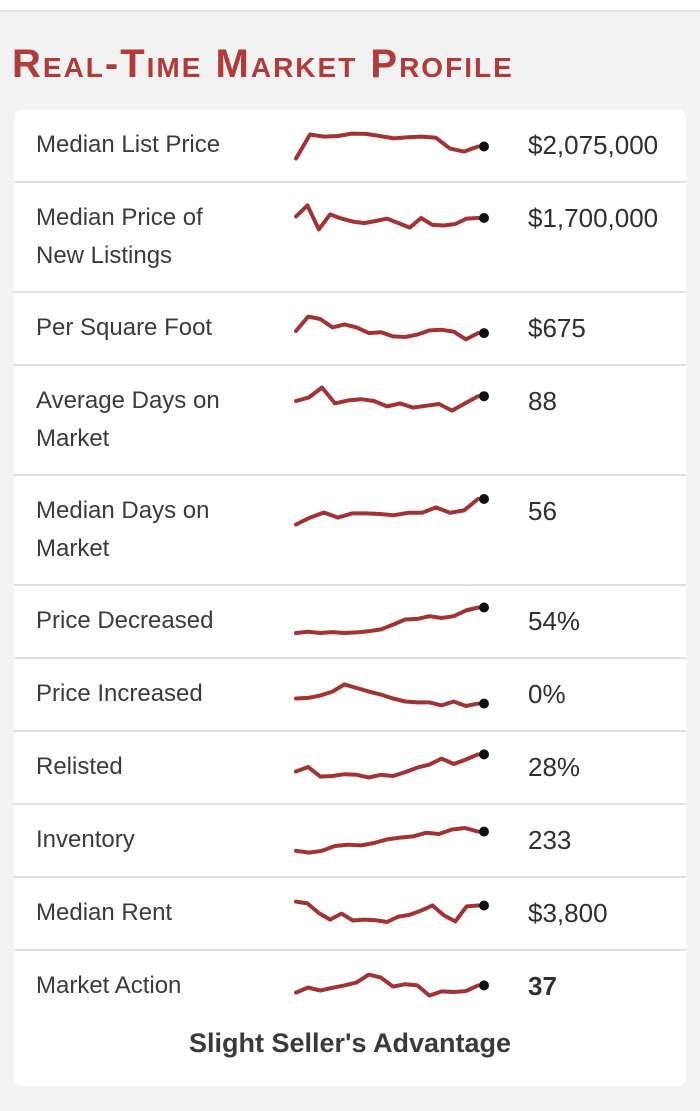 This screenshot has height=1111, width=700. I want to click on metric-label: Market Action, so click(109, 985).